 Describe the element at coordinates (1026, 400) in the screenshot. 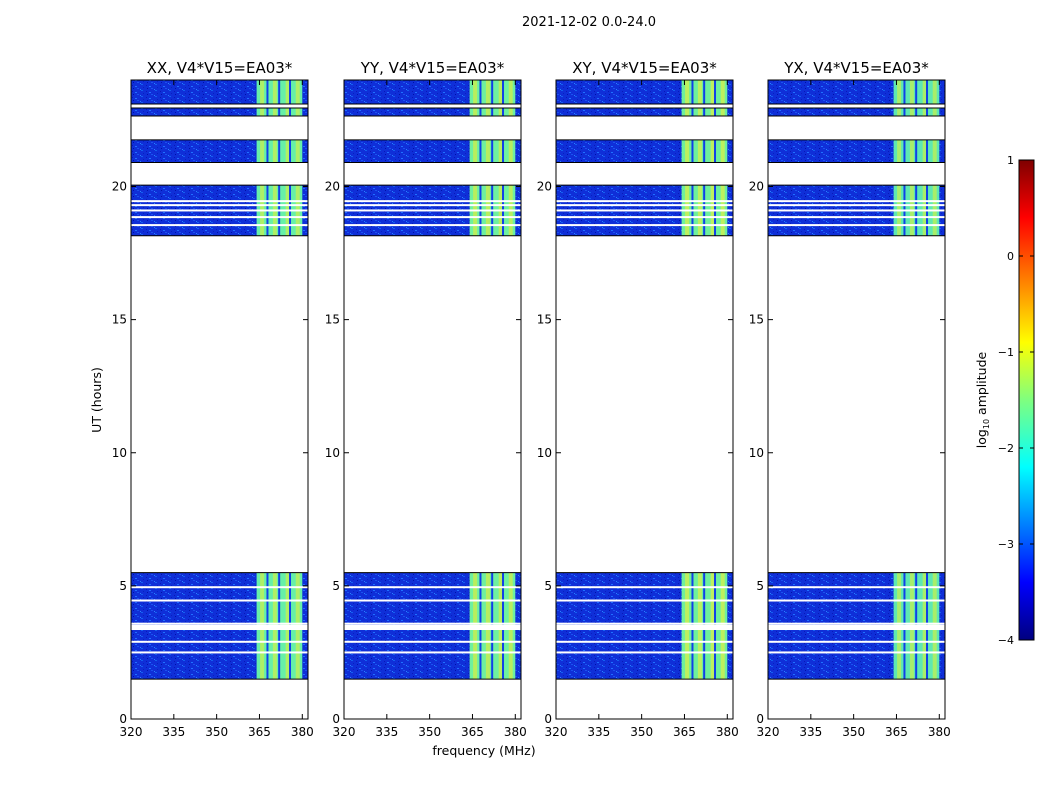

I see `colorbar-gradient` at that location.